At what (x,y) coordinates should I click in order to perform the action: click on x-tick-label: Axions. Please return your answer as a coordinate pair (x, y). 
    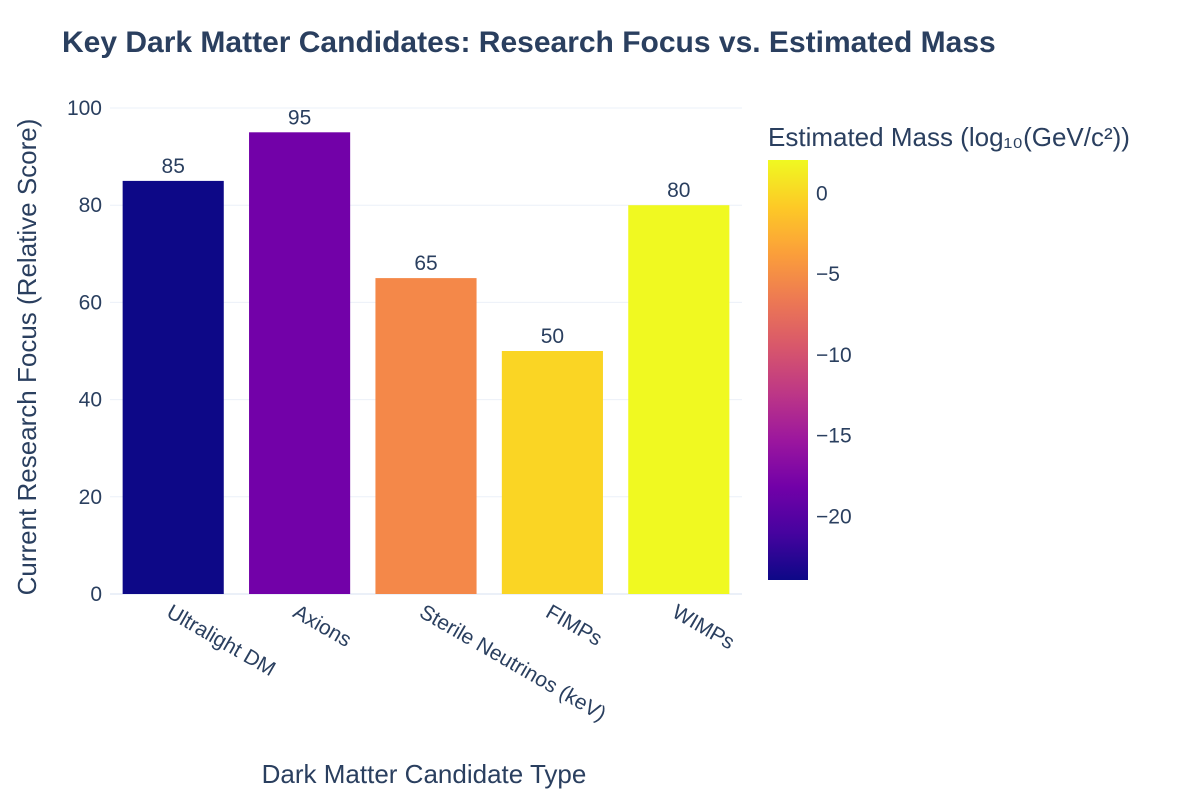
    Looking at the image, I should click on (322, 625).